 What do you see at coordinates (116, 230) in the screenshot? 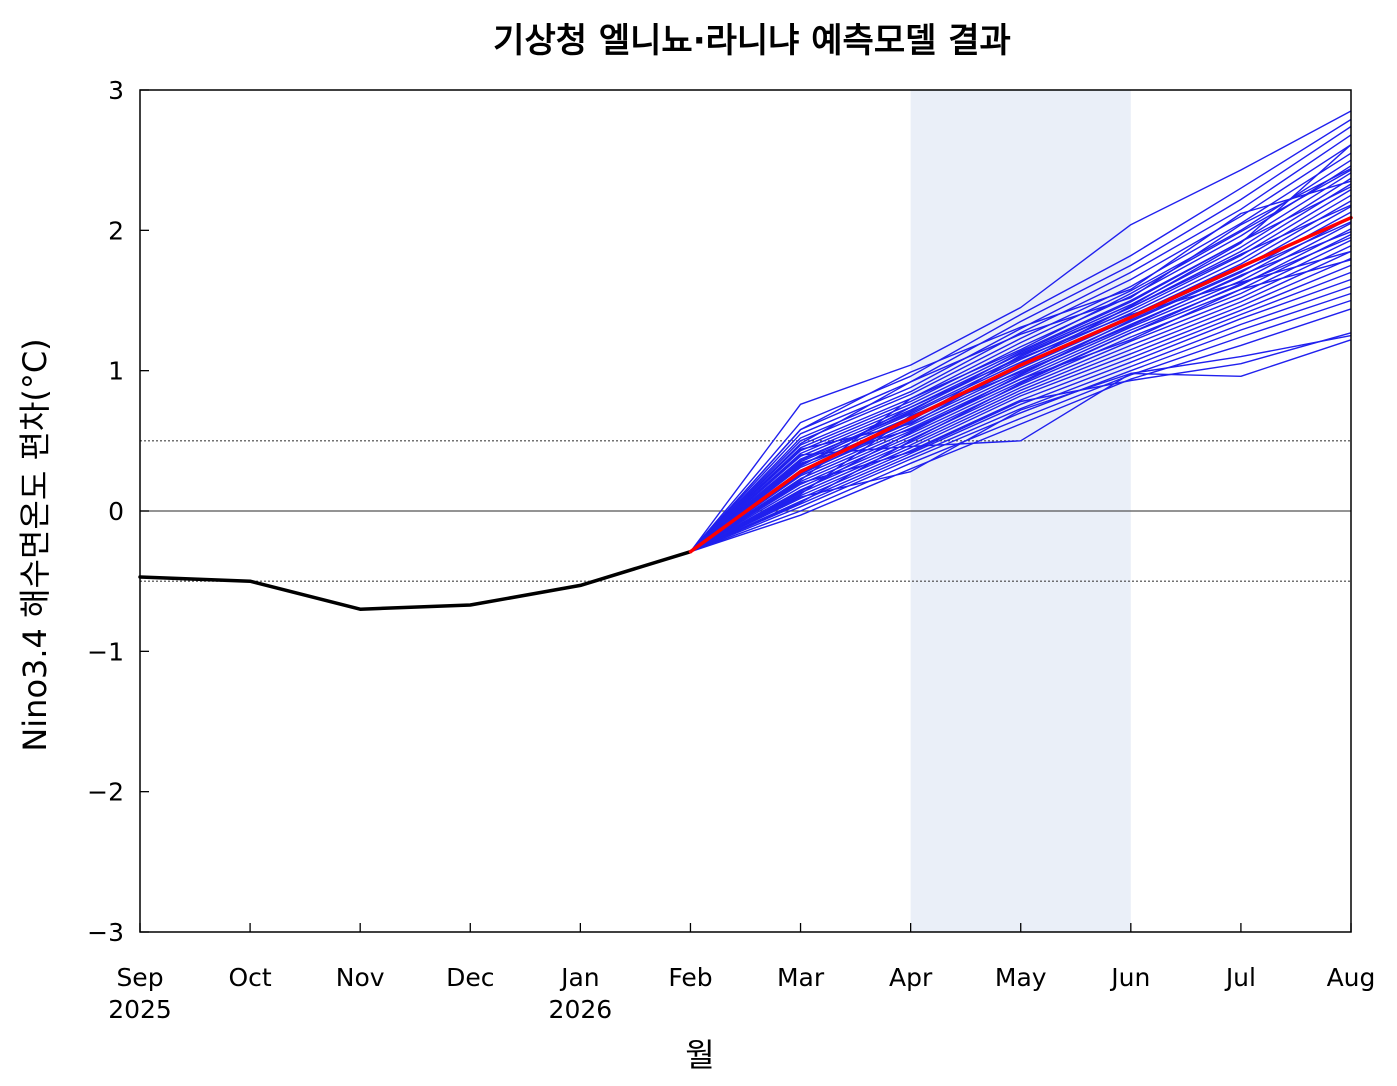
I see `y-tick-label: 2` at bounding box center [116, 230].